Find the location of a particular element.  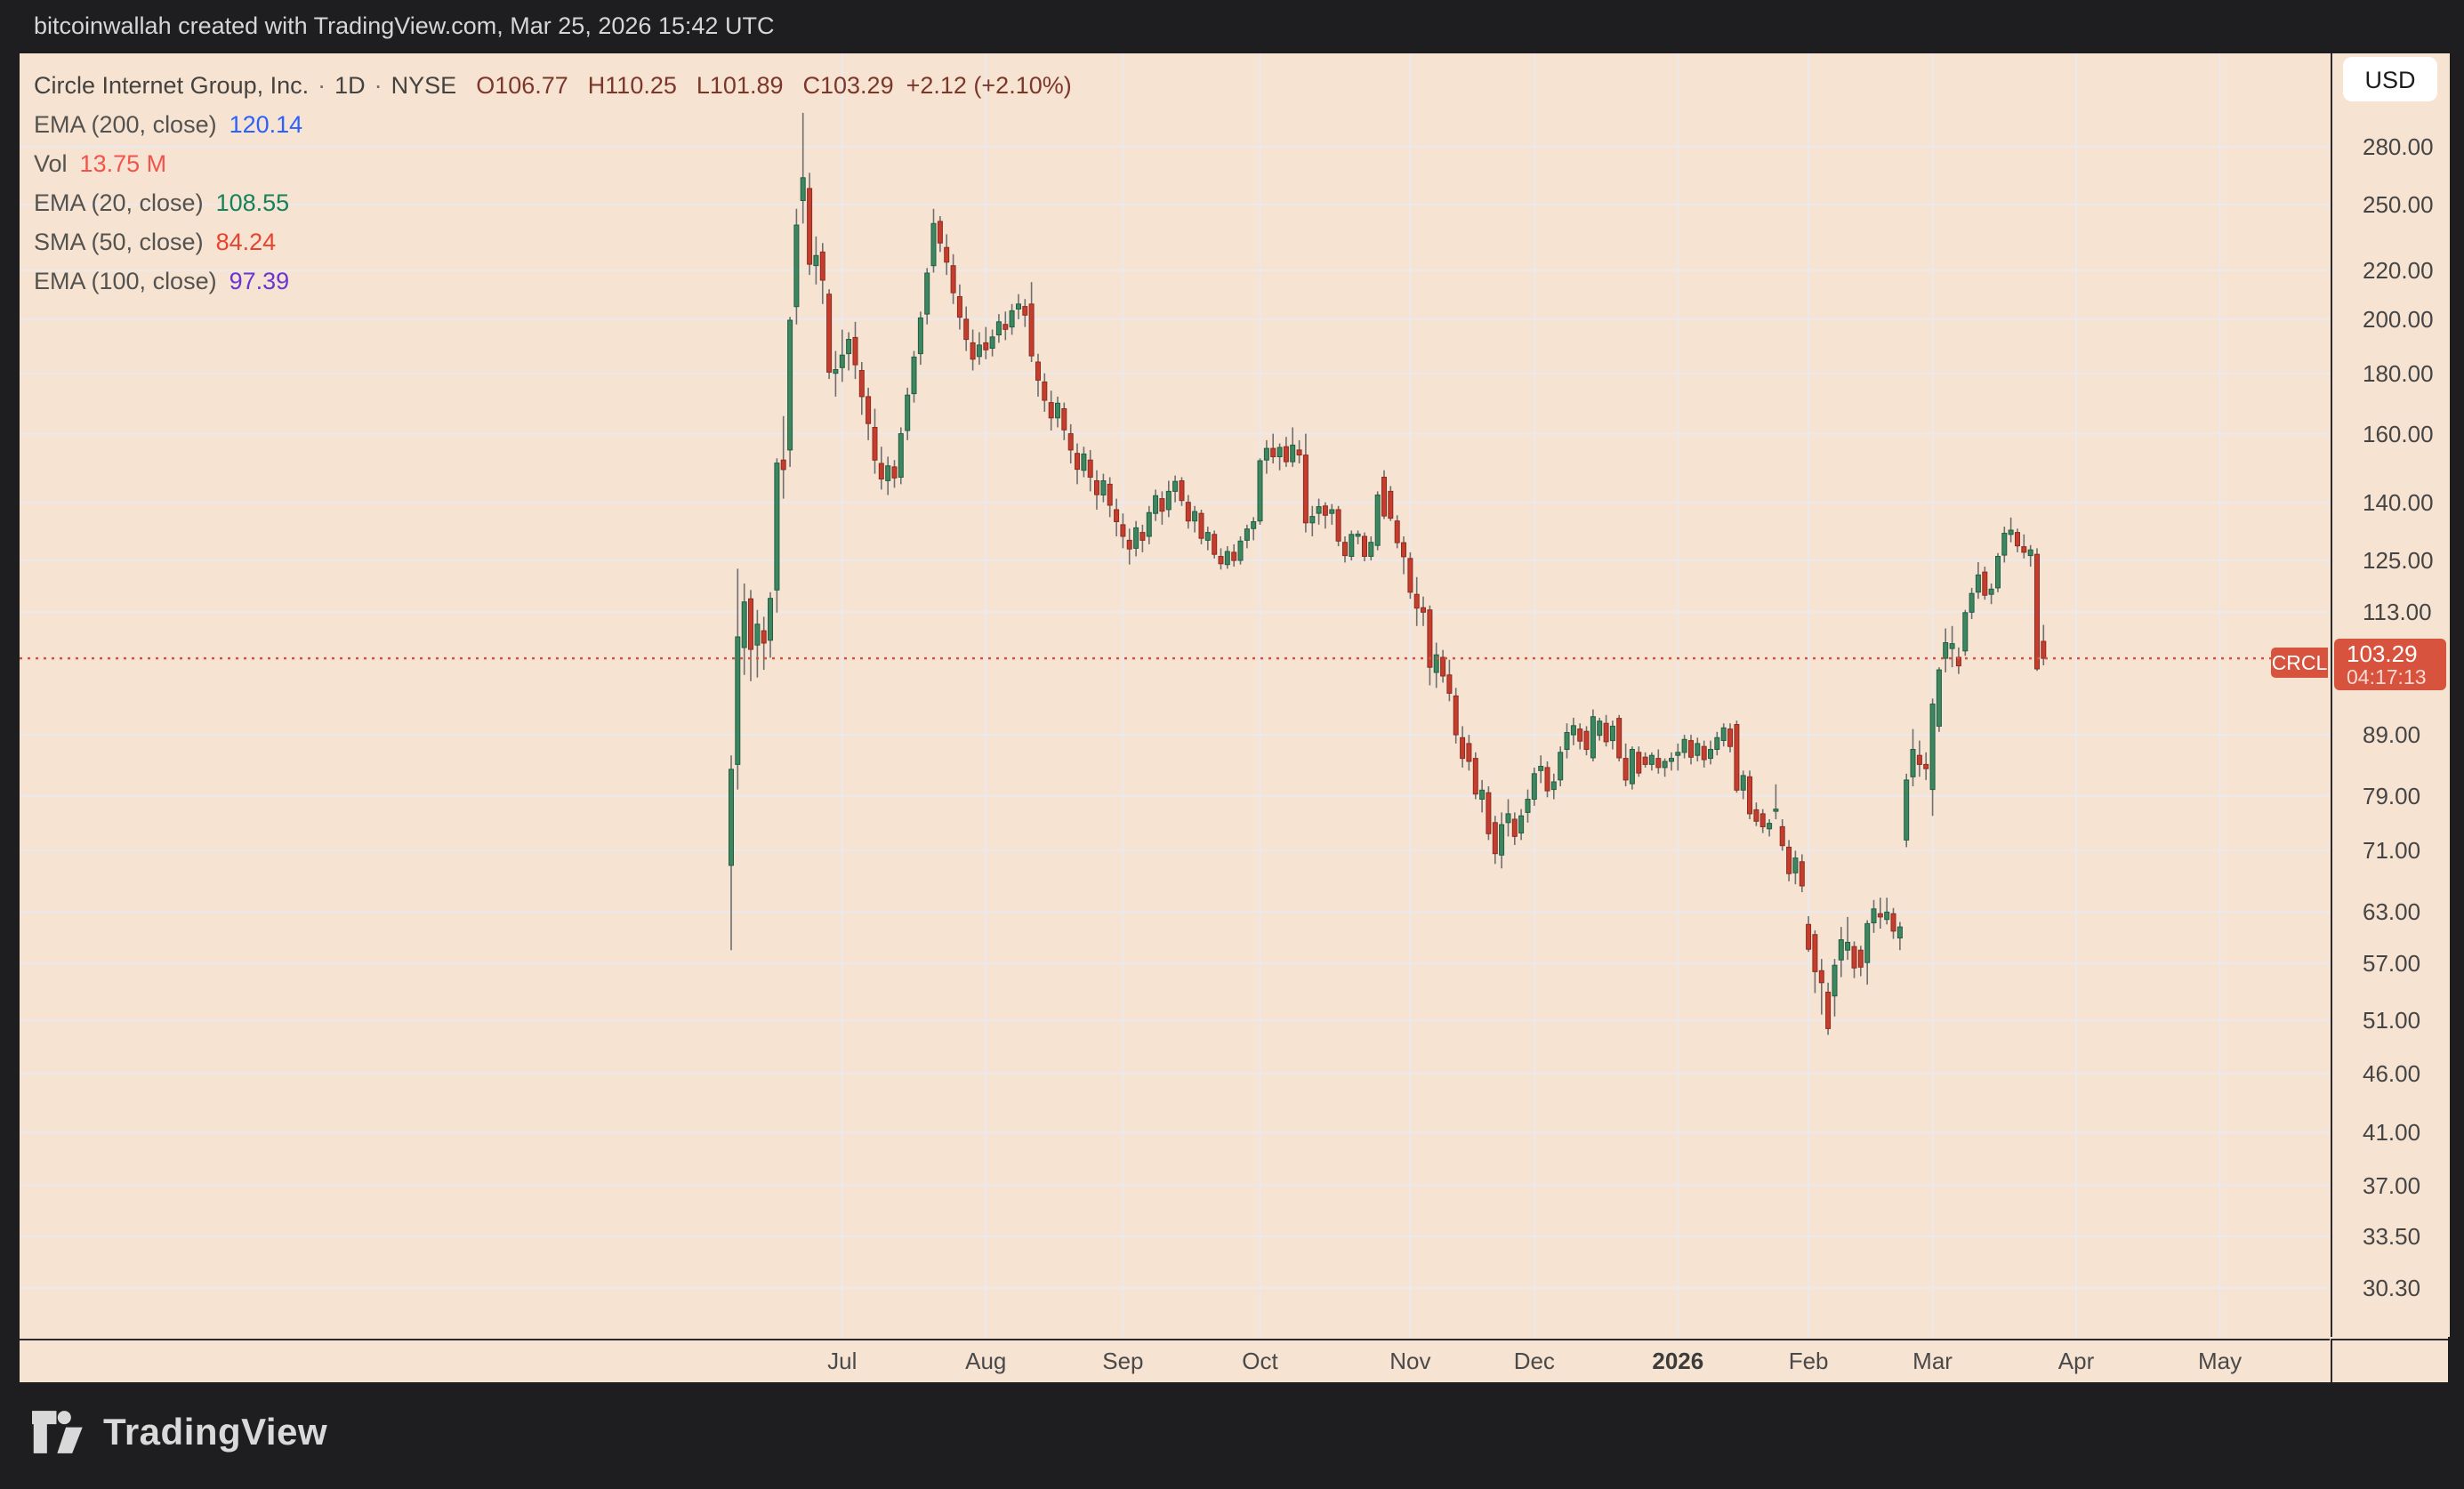

tradingview-logo-text: TradingView is located at coordinates (216, 1432).